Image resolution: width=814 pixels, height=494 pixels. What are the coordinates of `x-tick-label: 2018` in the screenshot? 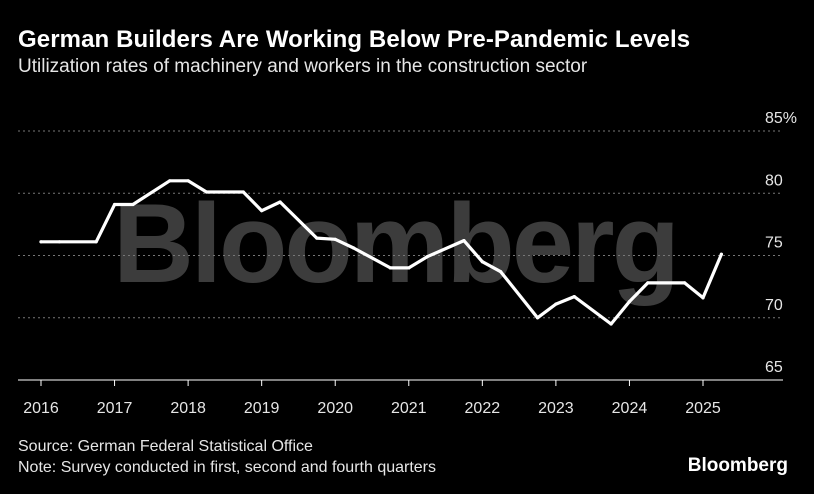 It's located at (188, 408).